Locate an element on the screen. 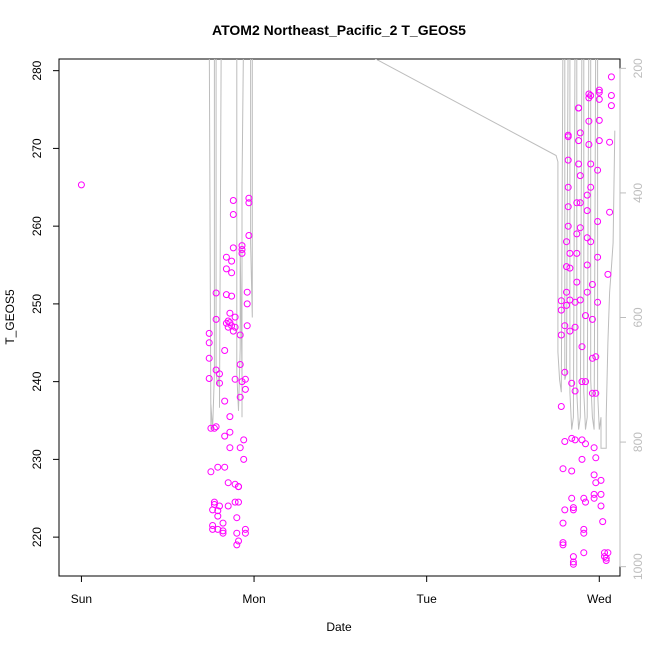 The width and height of the screenshot is (650, 650). right-y-tick-label: 400 is located at coordinates (638, 193).